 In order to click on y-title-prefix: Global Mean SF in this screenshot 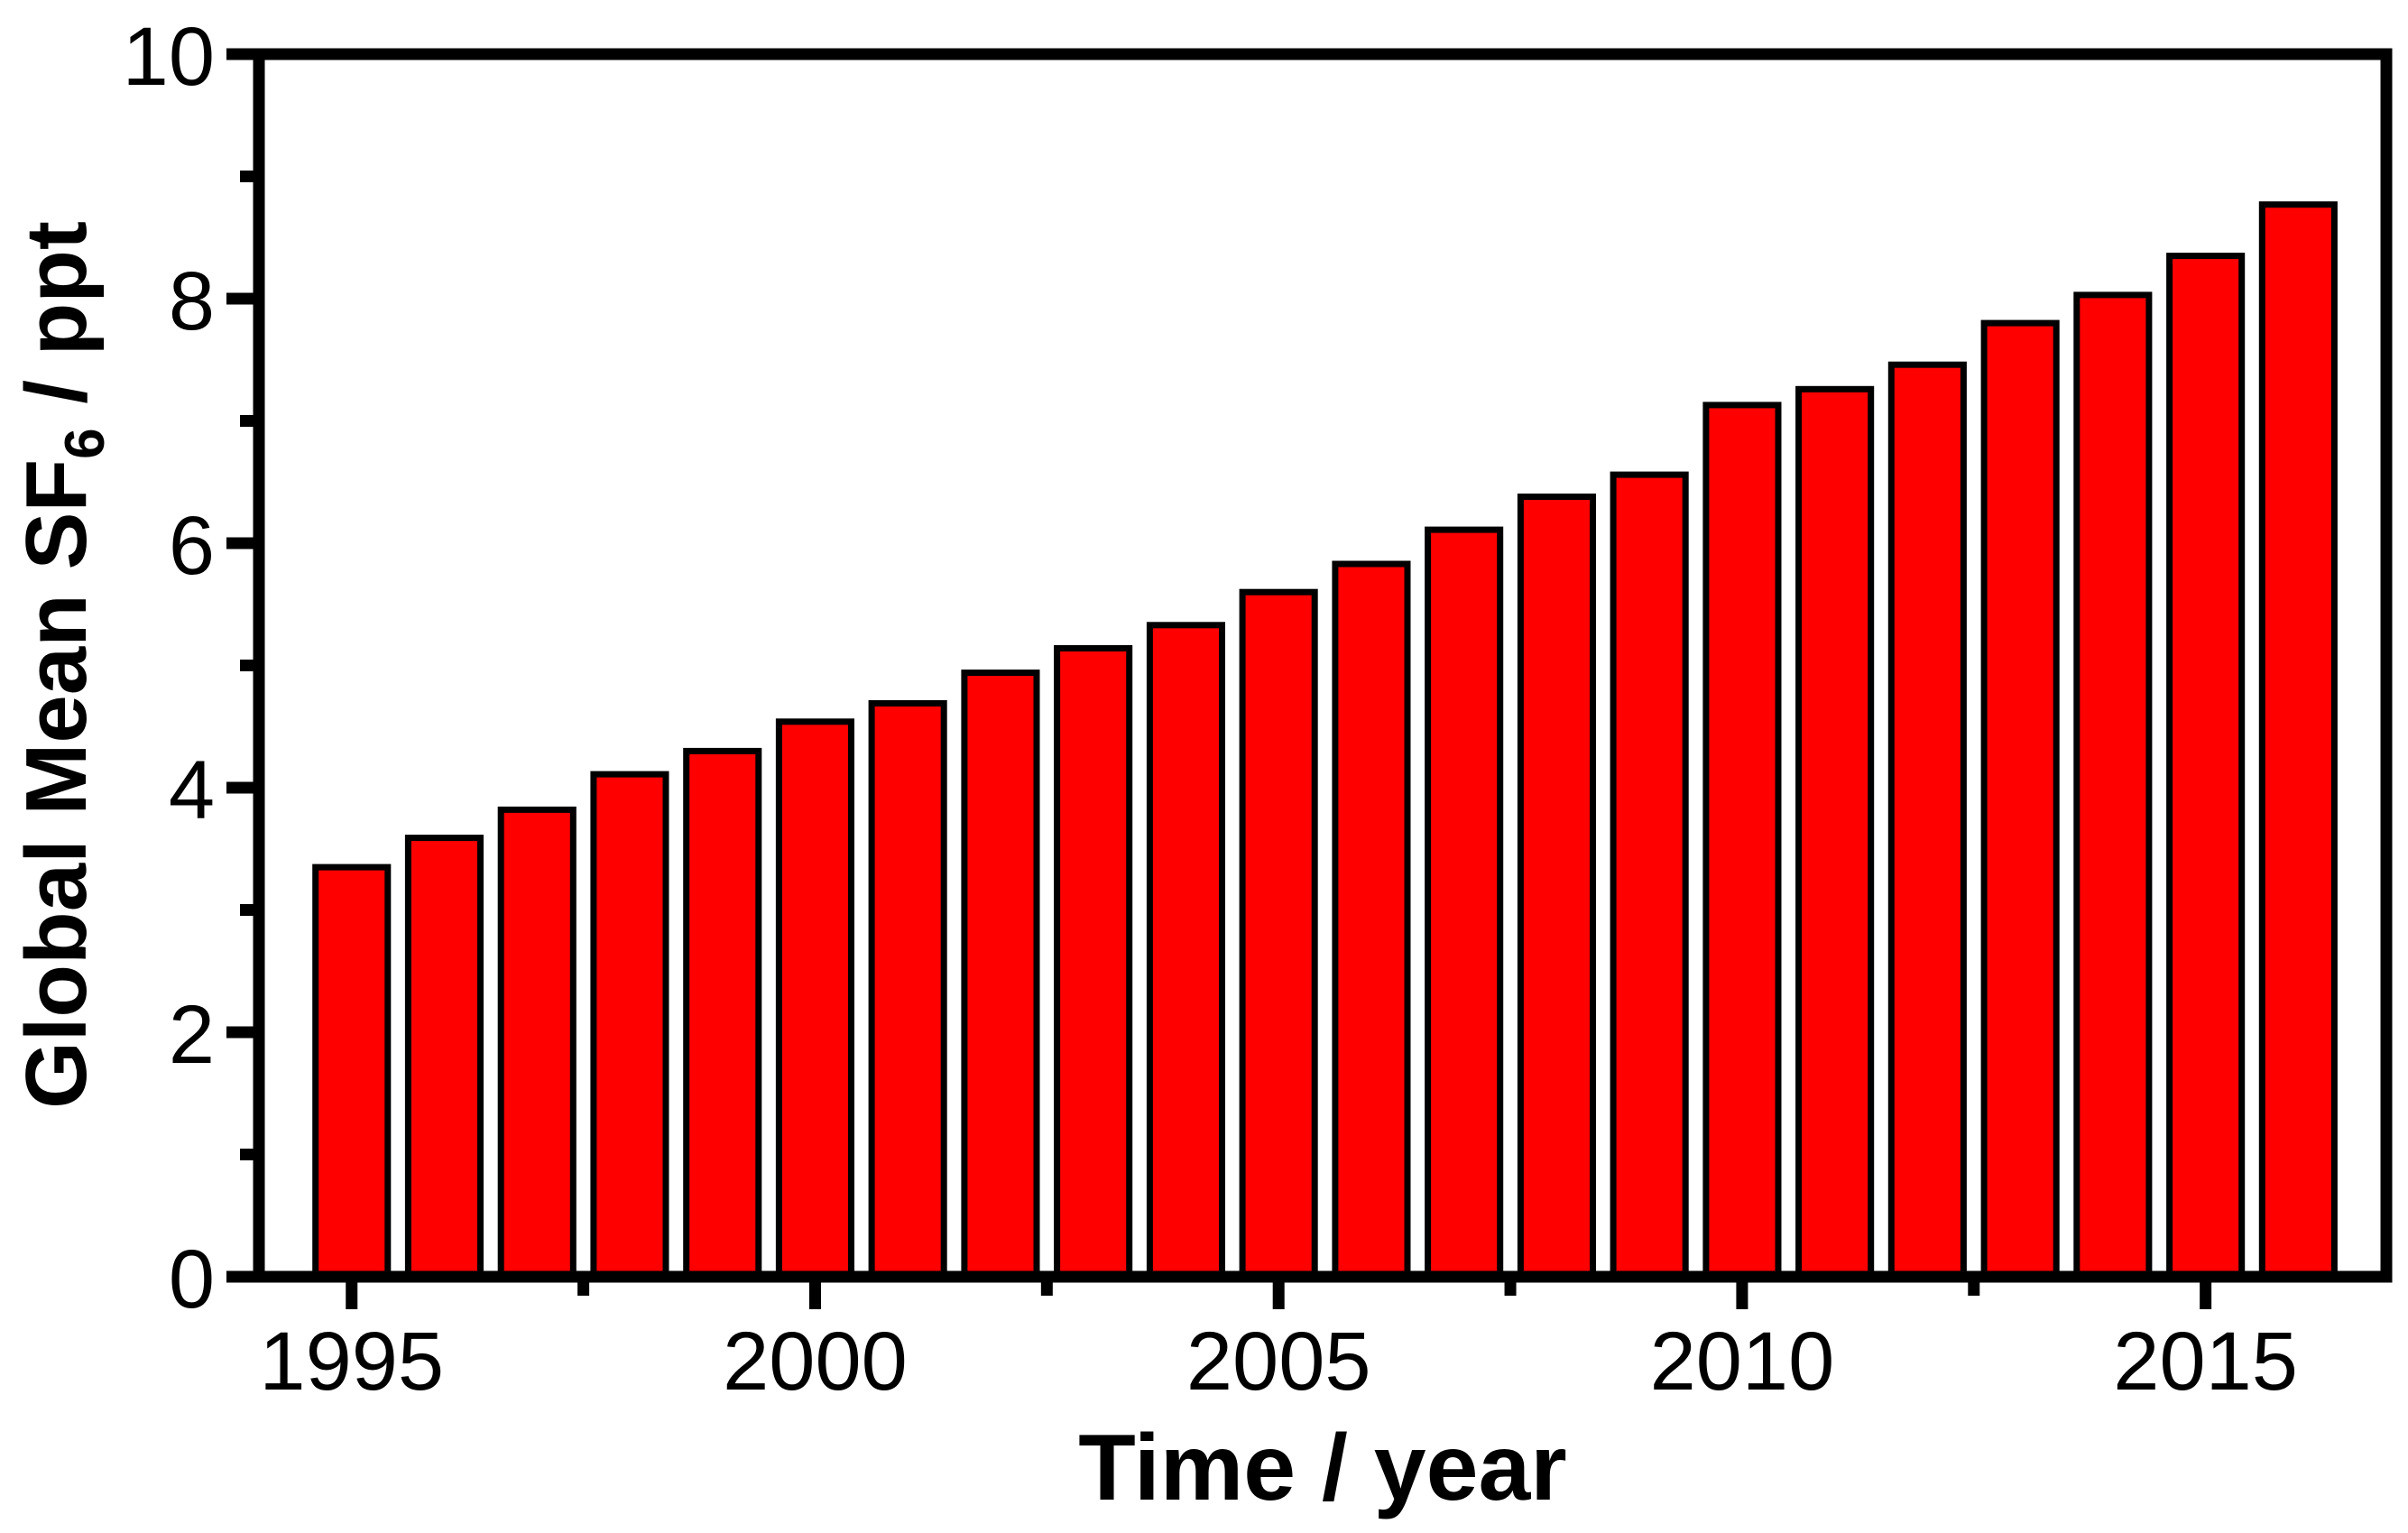, I will do `click(56, 784)`.